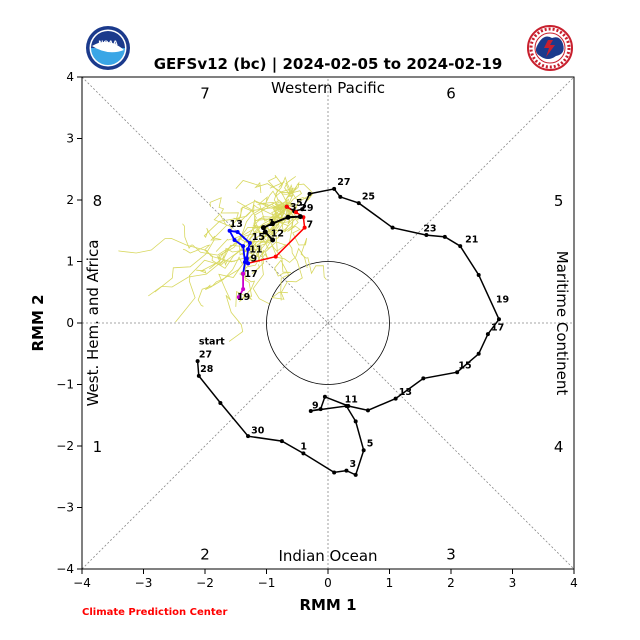 The height and width of the screenshot is (640, 640). I want to click on phase-number: 2, so click(205, 555).